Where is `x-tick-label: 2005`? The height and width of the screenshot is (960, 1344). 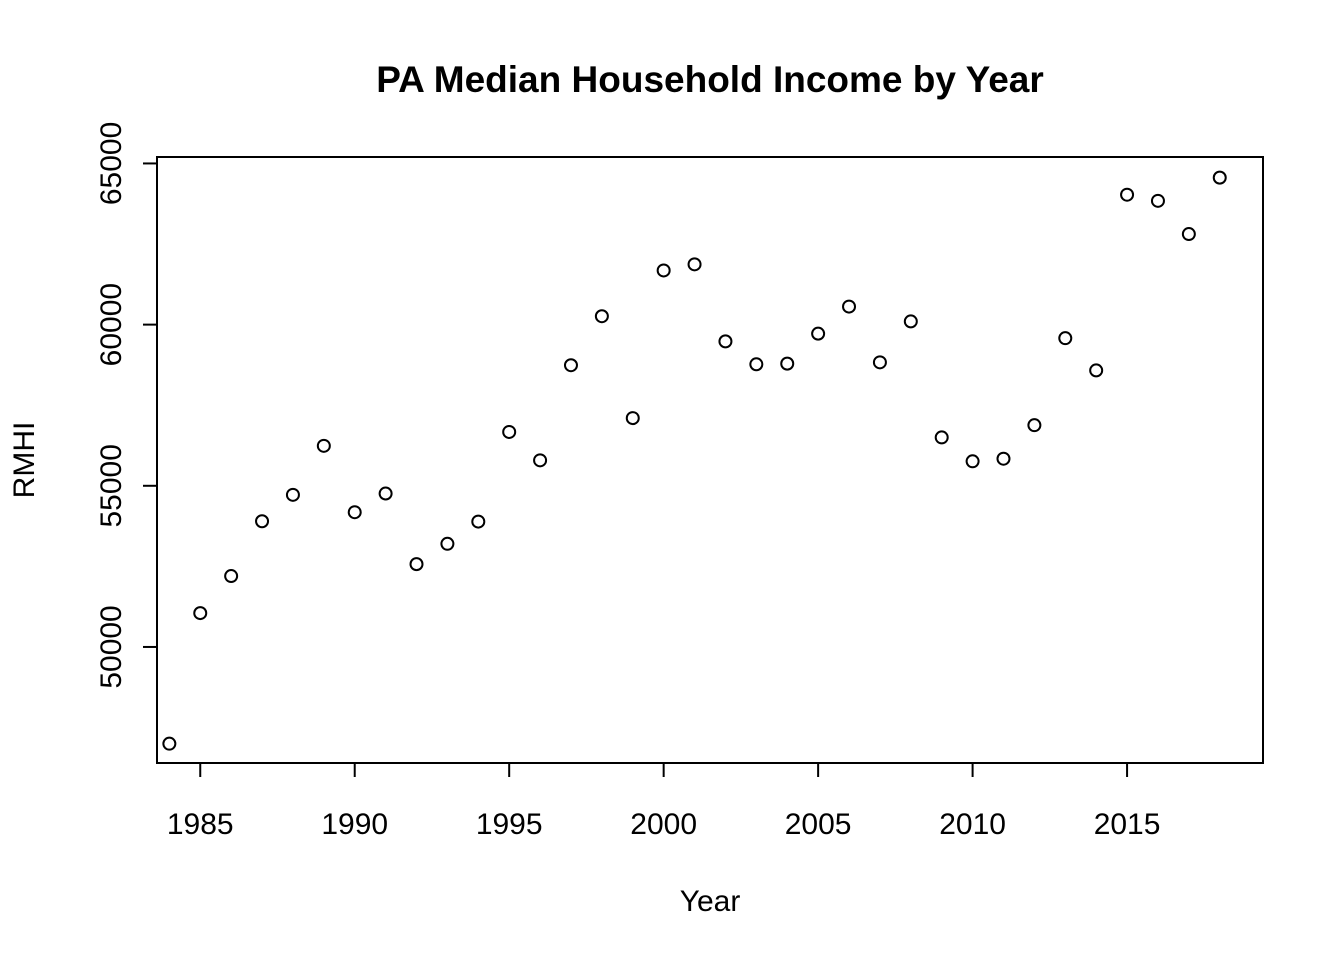 x-tick-label: 2005 is located at coordinates (818, 824).